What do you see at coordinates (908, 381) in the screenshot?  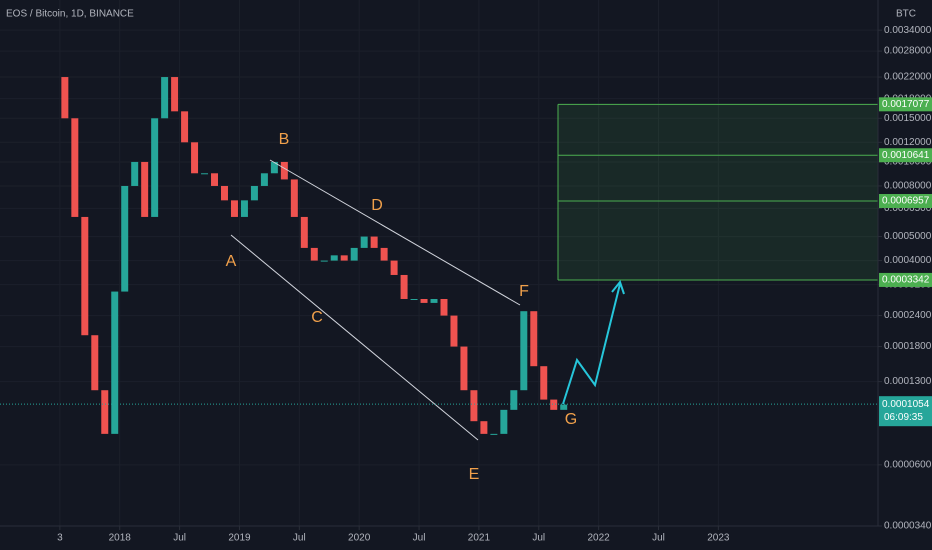 I see `y-tick-label: 0.0001300` at bounding box center [908, 381].